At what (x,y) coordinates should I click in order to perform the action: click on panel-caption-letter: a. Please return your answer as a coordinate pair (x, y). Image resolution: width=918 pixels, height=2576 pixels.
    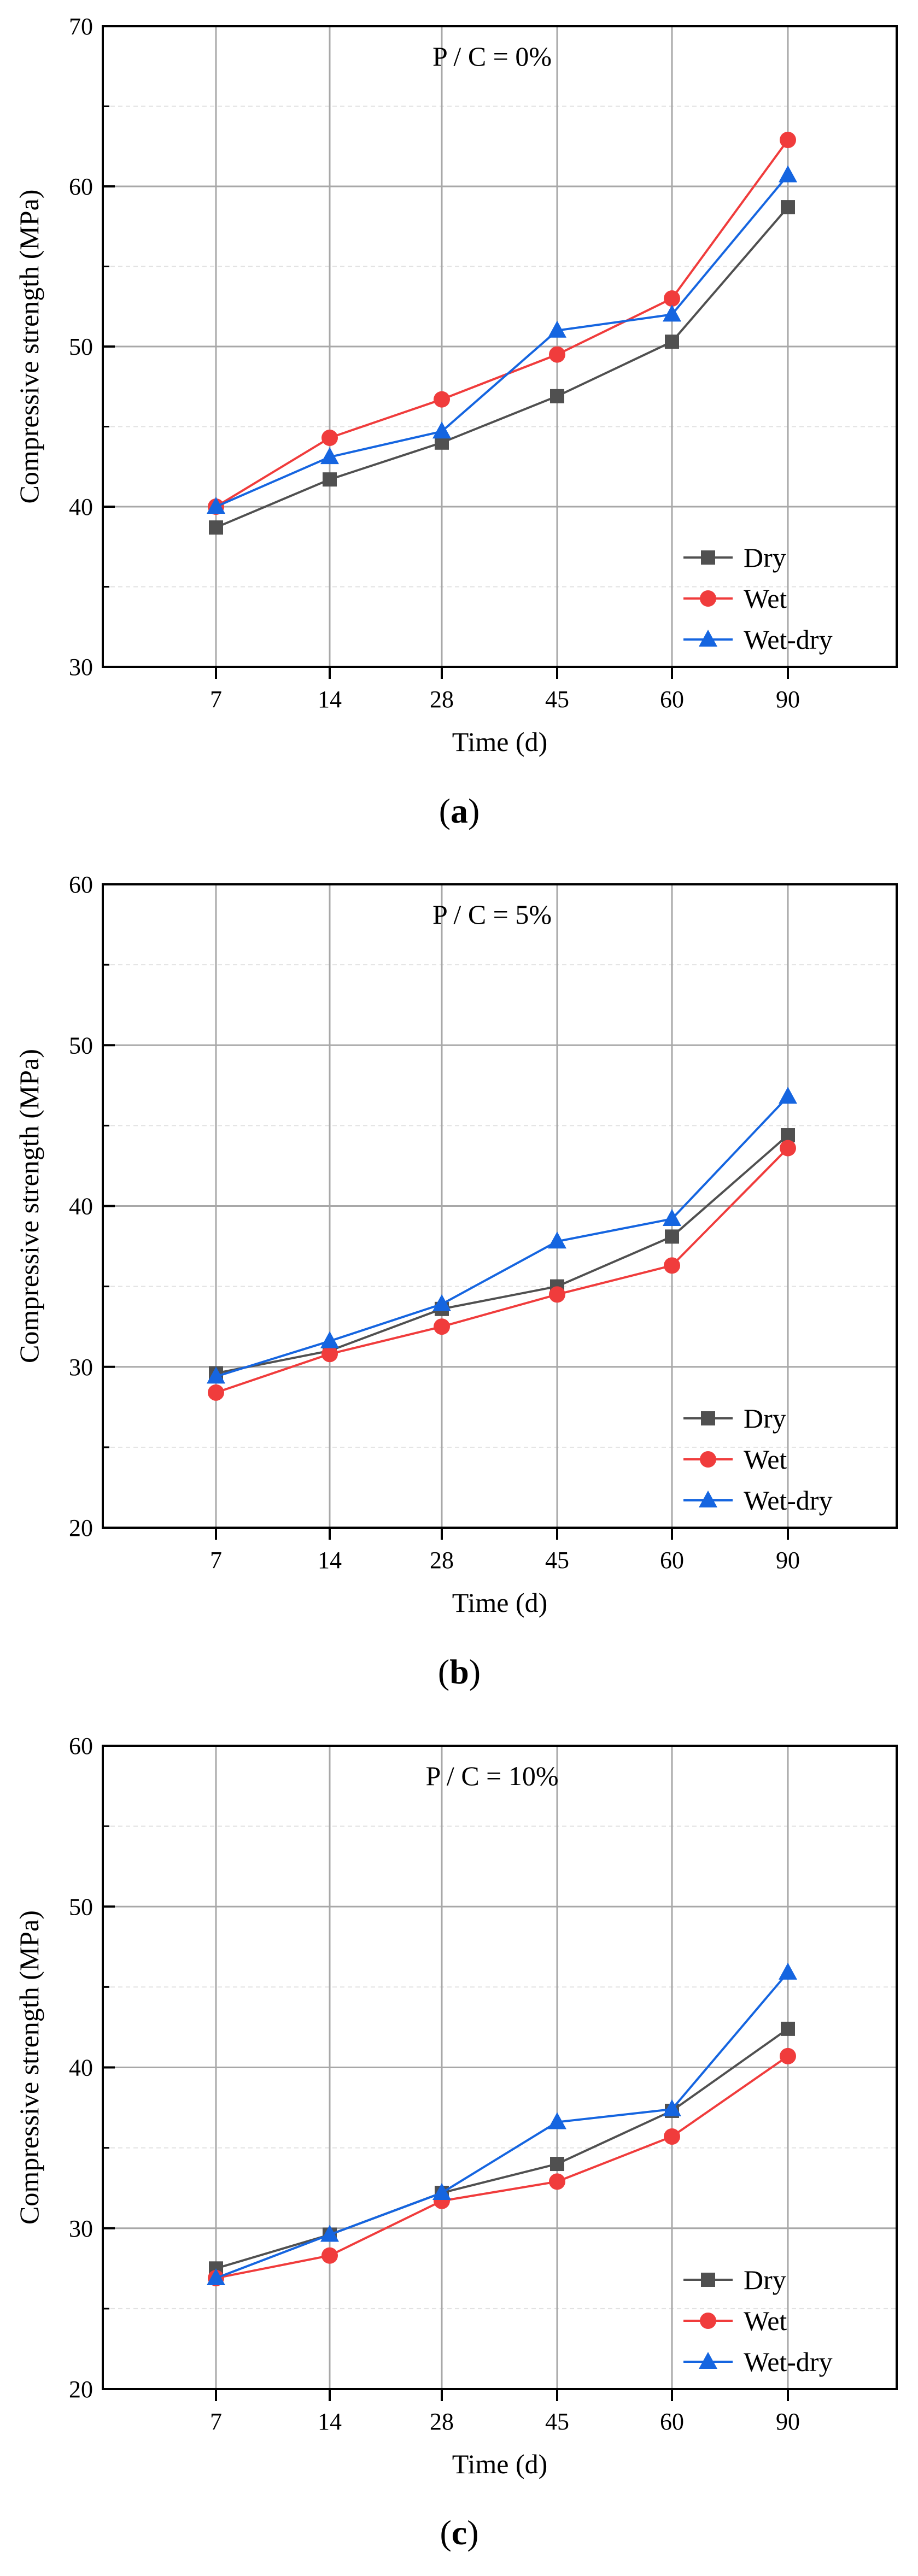
    Looking at the image, I should click on (459, 811).